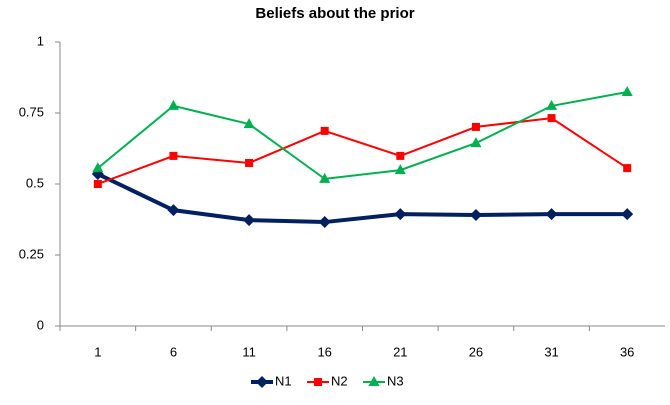 The image size is (670, 405). I want to click on x-tick-label: 16, so click(324, 351).